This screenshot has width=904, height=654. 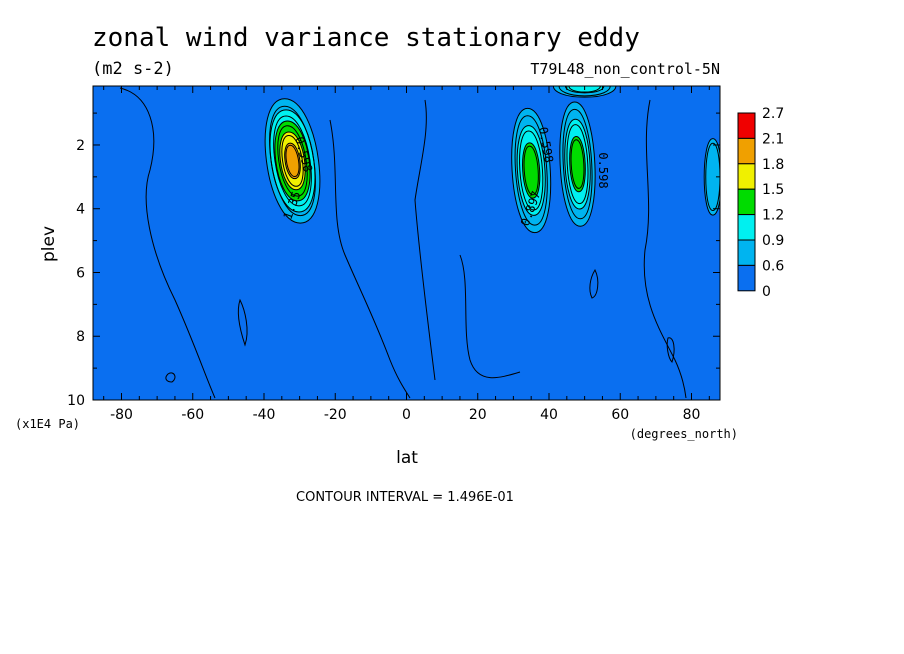 What do you see at coordinates (405, 497) in the screenshot?
I see `contour-interval-label: CONTOUR INTERVAL = 1.496E-01` at bounding box center [405, 497].